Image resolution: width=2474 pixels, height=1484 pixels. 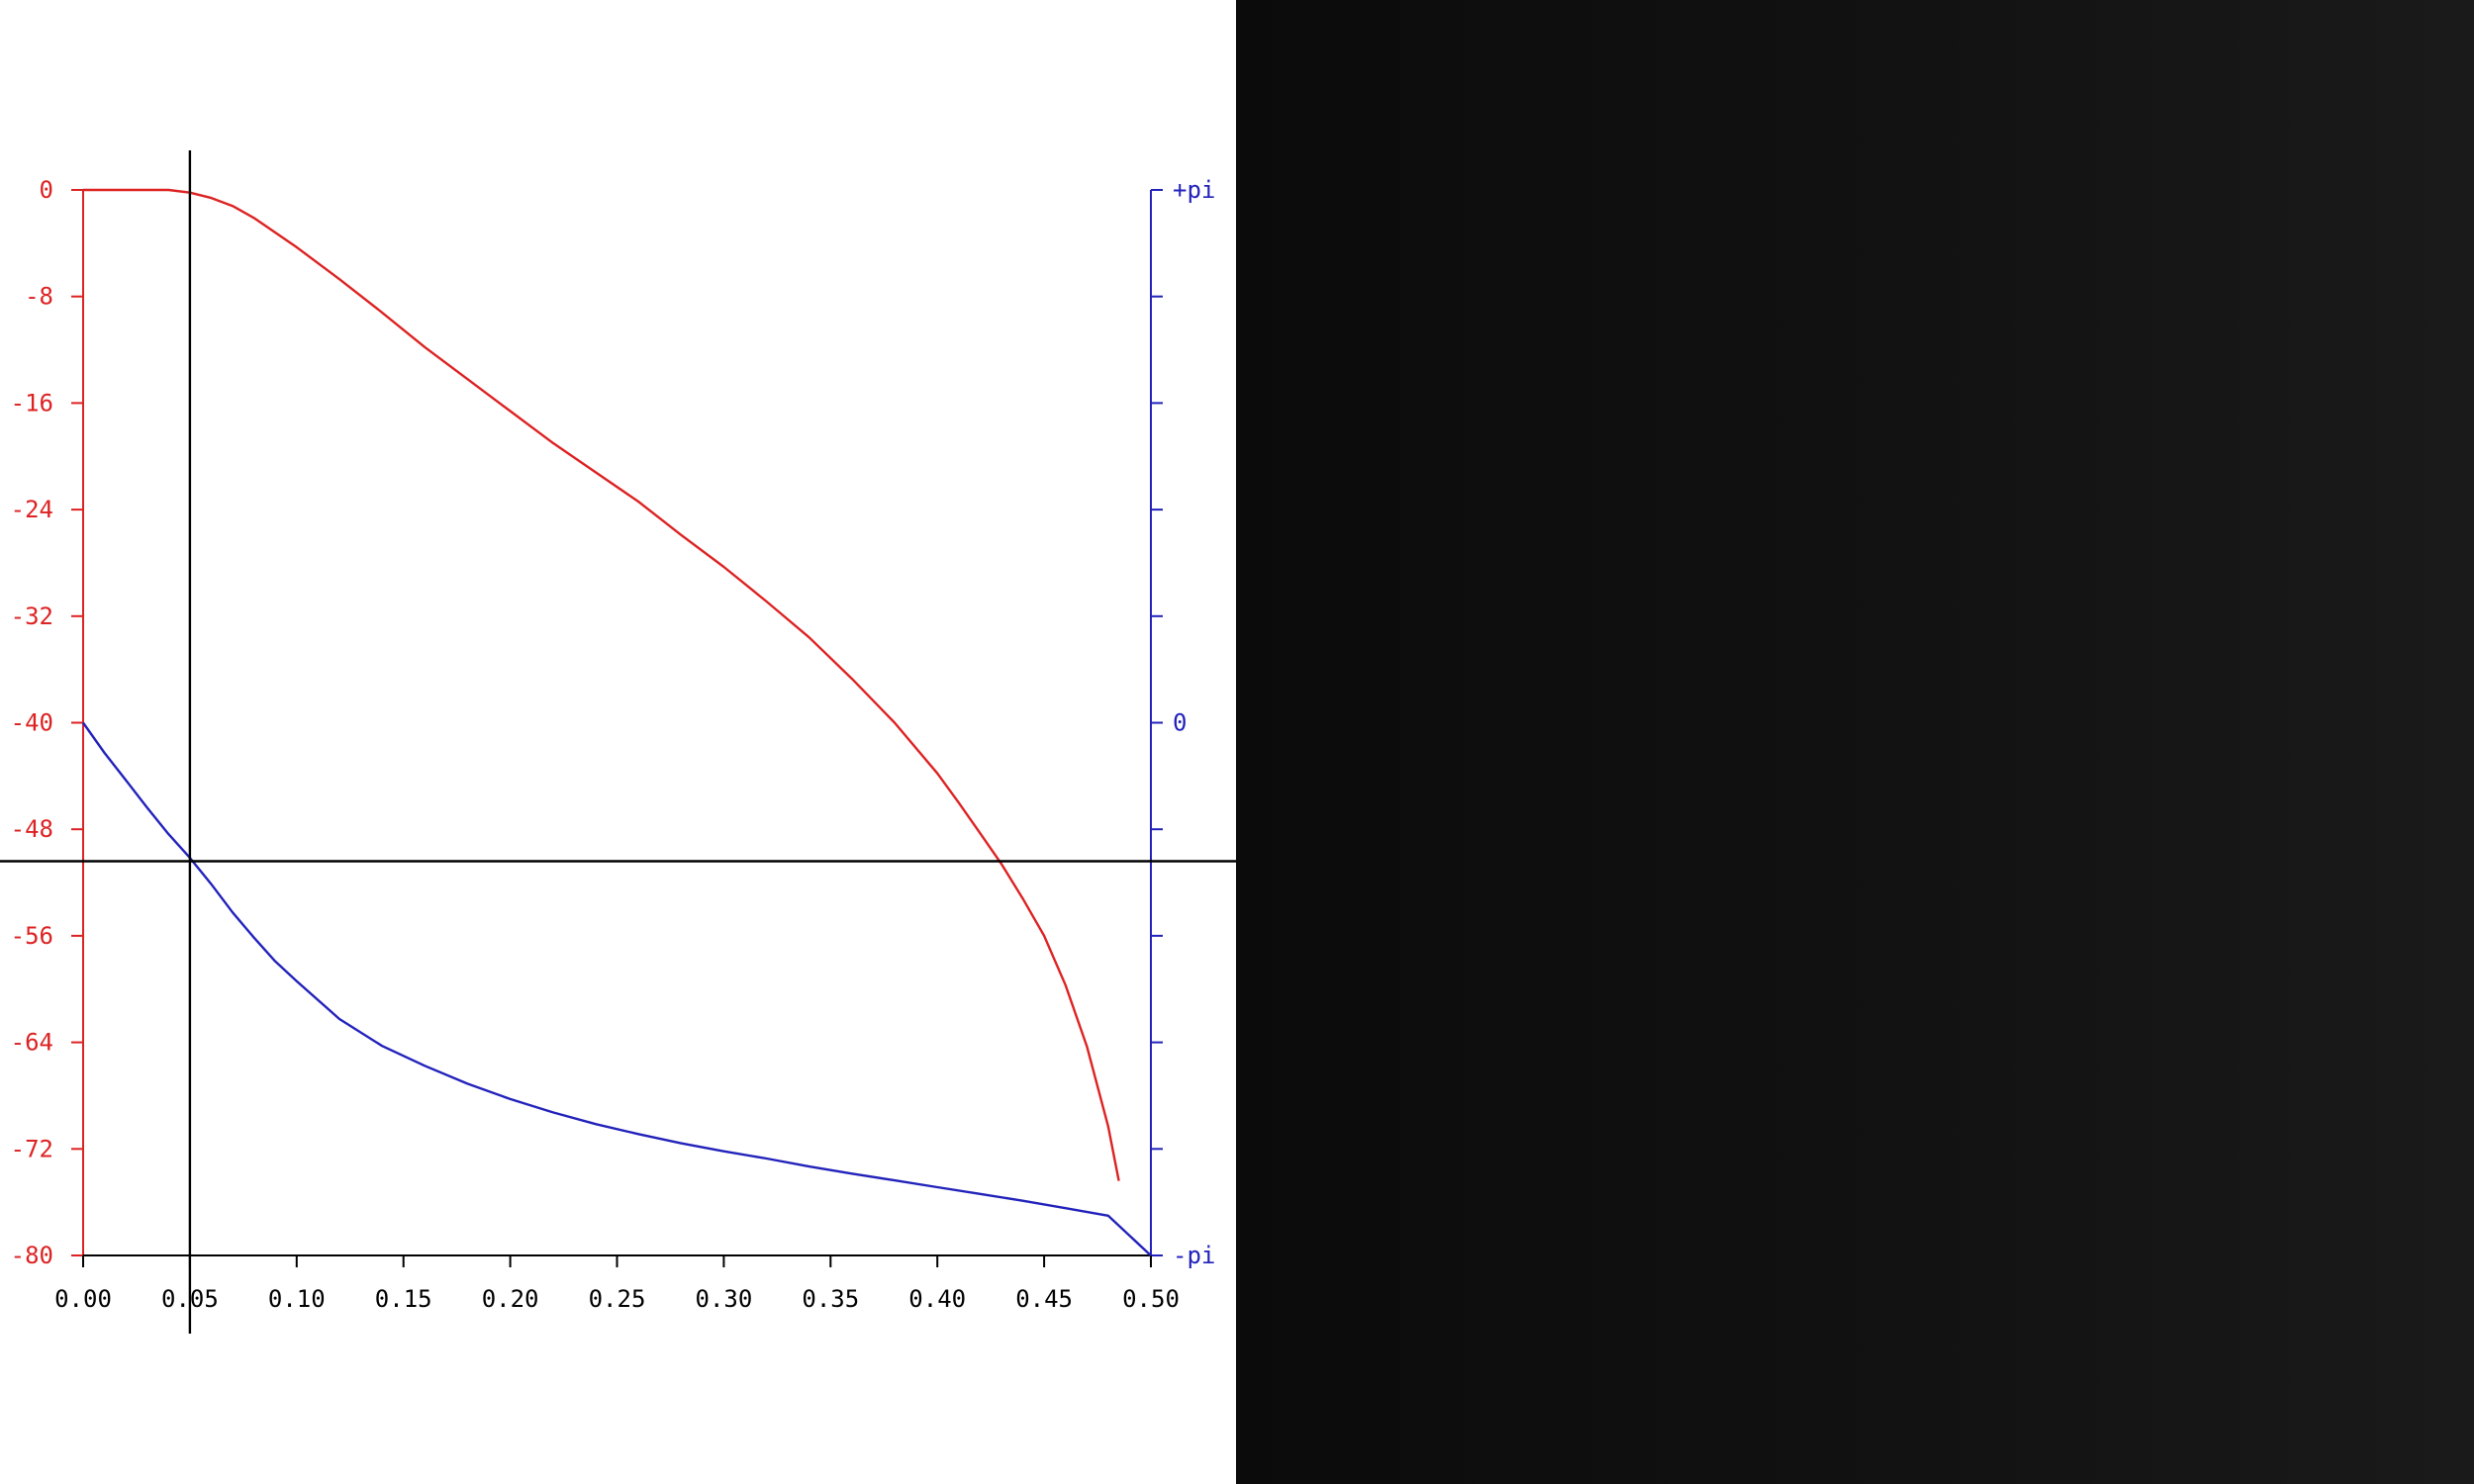 I want to click on left-axis-tick-label: -48, so click(x=32, y=829).